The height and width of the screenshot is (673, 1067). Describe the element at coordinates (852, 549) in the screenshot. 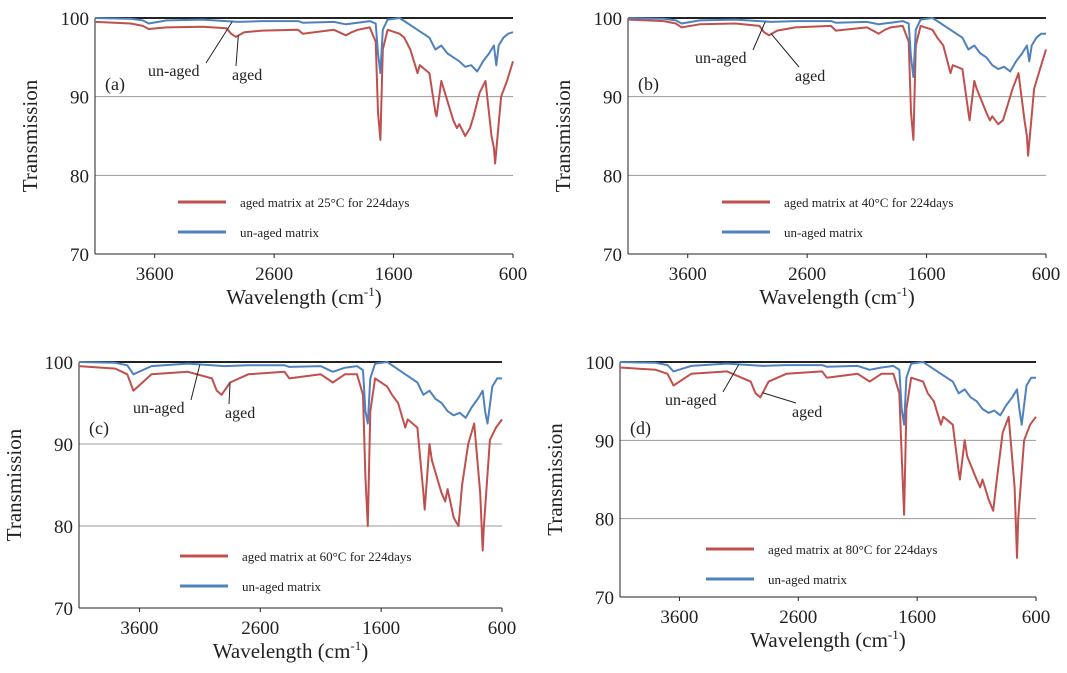

I see `legend-label: aged matrix at 80°C for 224days` at that location.